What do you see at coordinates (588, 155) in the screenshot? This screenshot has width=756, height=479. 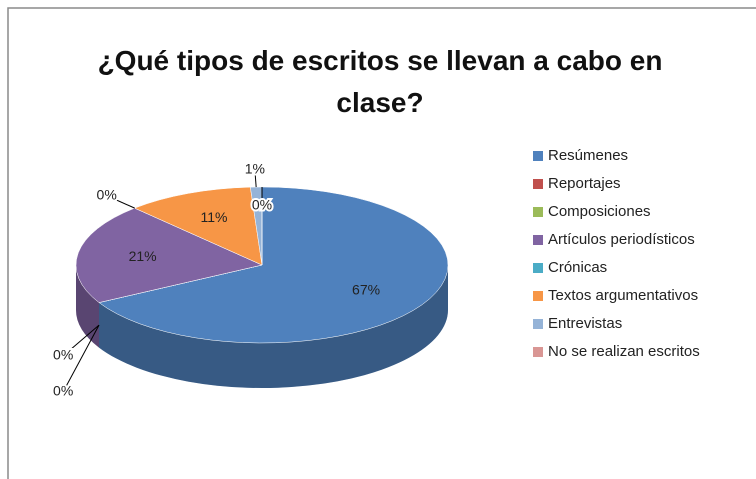 I see `legend-label: Resúmenes` at bounding box center [588, 155].